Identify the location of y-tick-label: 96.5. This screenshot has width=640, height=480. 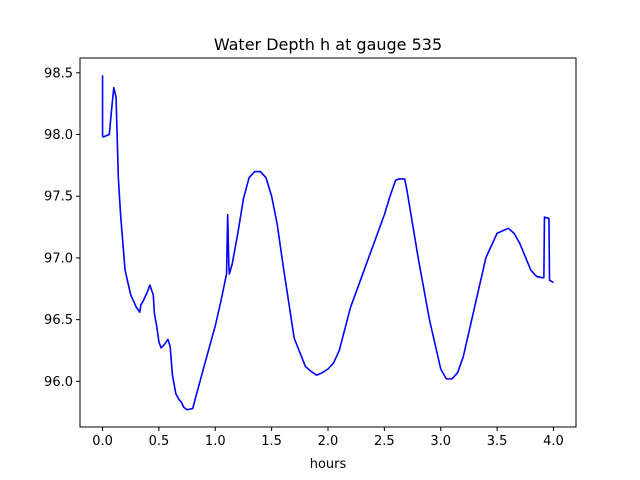
(58, 320).